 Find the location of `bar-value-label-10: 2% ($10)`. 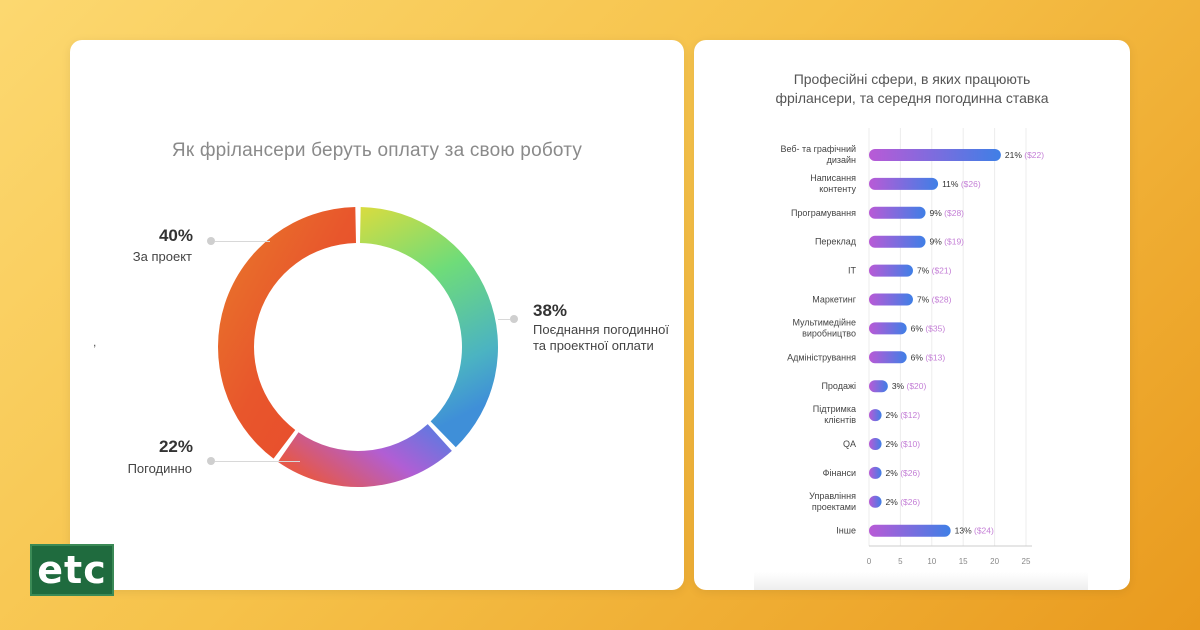

bar-value-label-10: 2% ($10) is located at coordinates (903, 444).